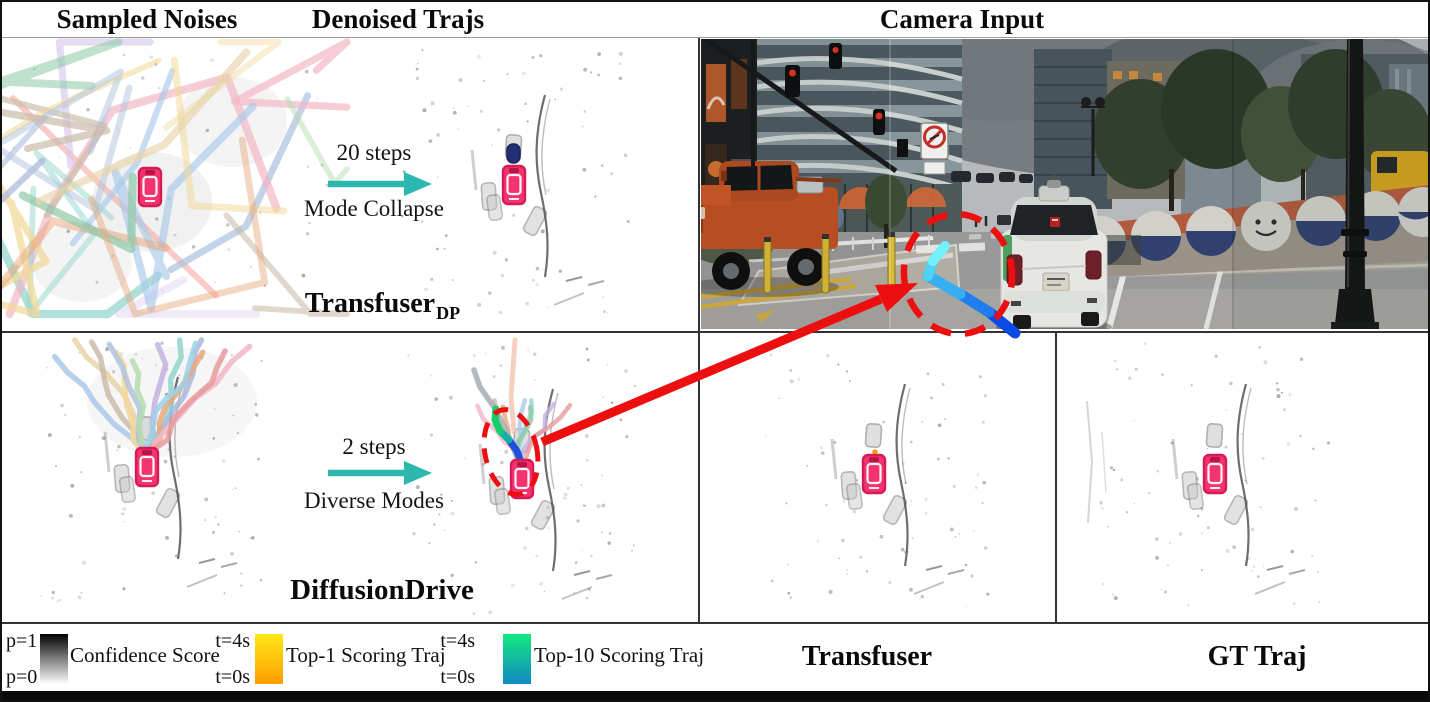  What do you see at coordinates (1056, 478) in the screenshot?
I see `vertical-divider-right` at bounding box center [1056, 478].